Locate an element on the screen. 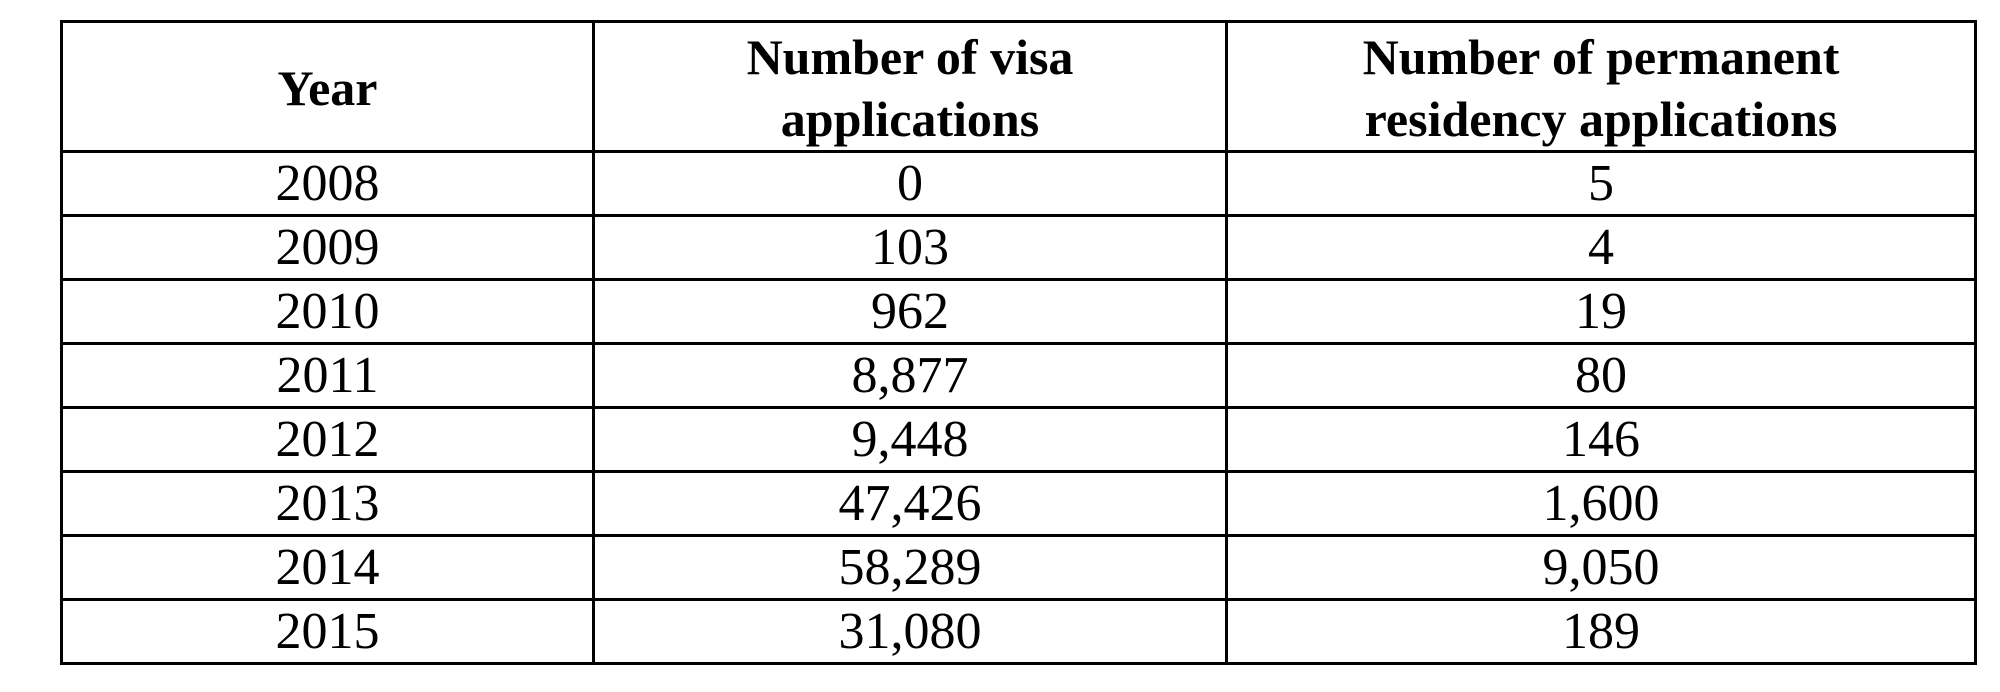 The width and height of the screenshot is (2000, 692). header-year: Year is located at coordinates (327, 86).